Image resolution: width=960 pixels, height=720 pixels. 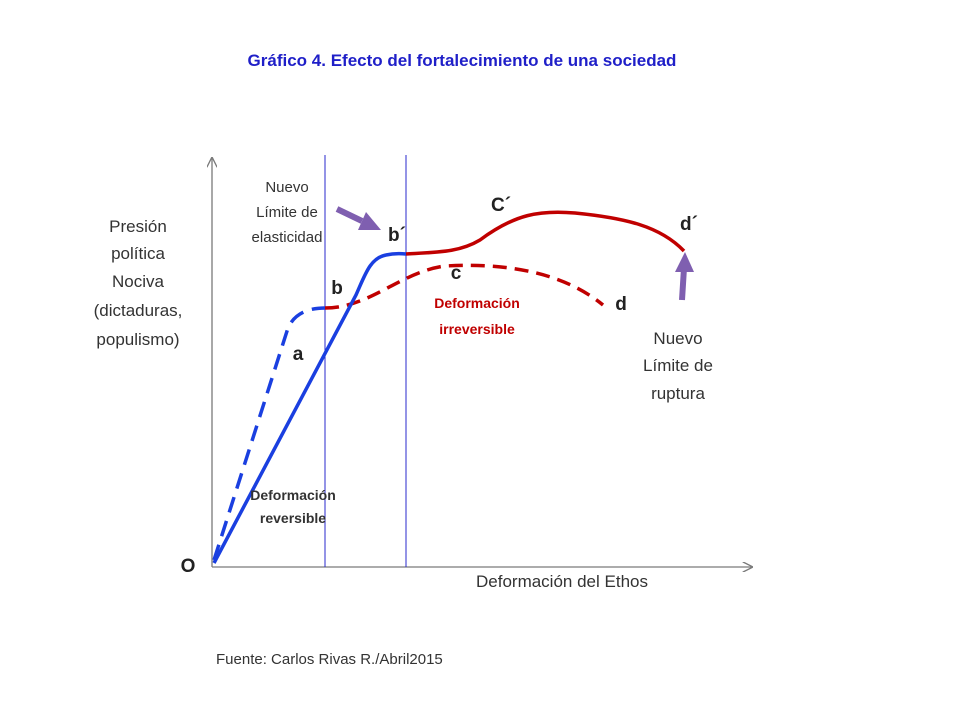 I want to click on svg-text: irreversible, so click(x=477, y=329).